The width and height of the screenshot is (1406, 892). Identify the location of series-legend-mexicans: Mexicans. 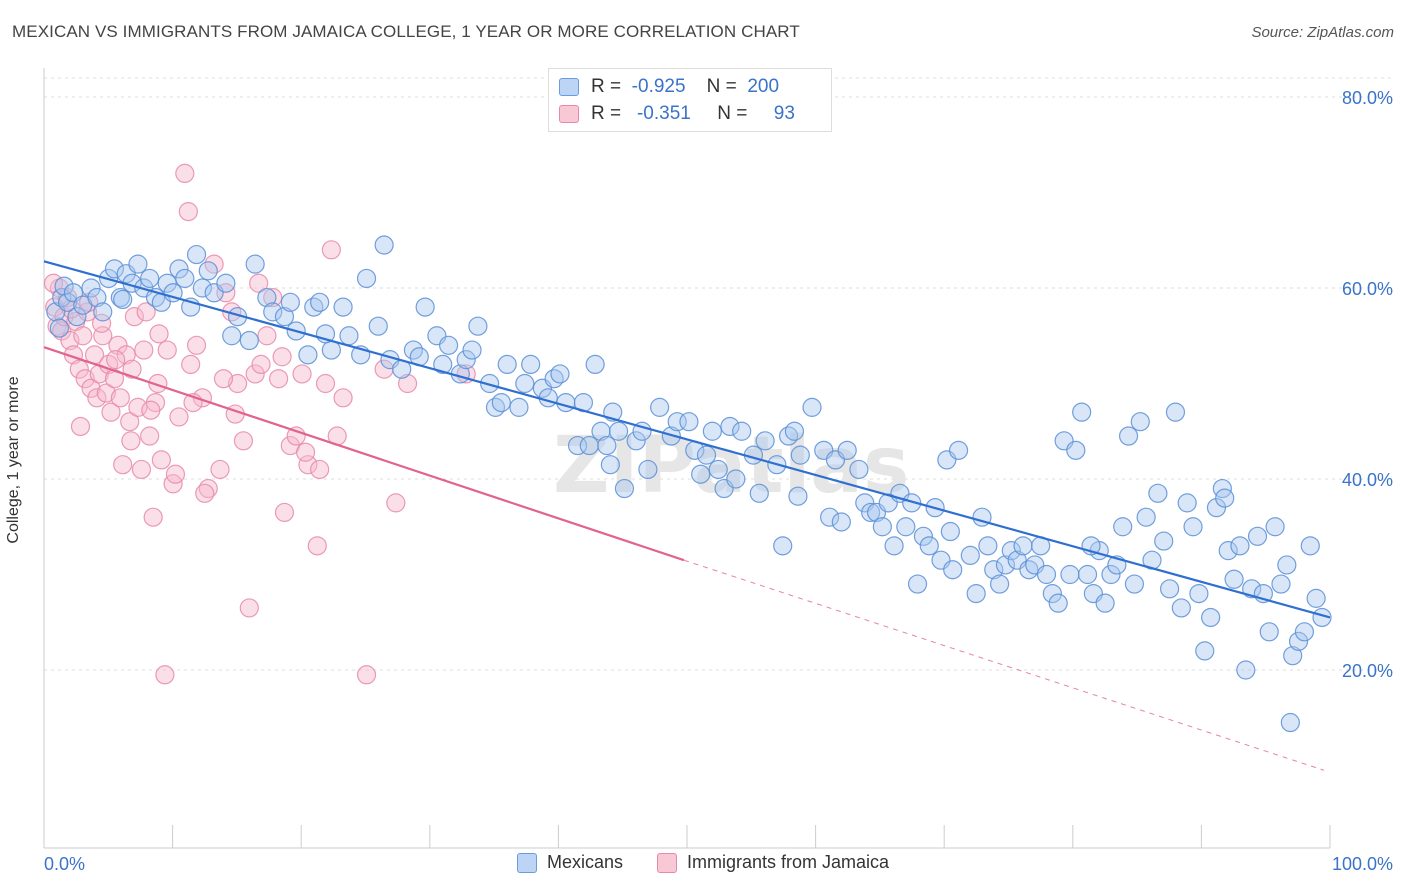
(569, 862).